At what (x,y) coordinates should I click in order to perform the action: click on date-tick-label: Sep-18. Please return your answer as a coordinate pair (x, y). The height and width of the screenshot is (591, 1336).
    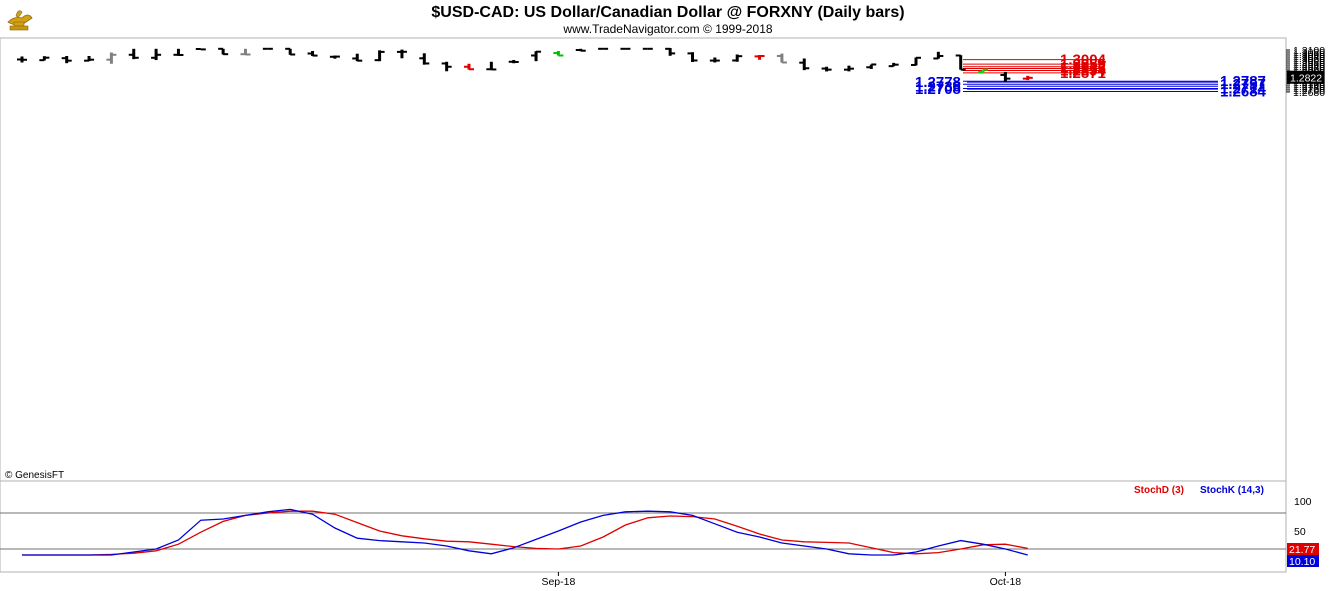
    Looking at the image, I should click on (558, 582).